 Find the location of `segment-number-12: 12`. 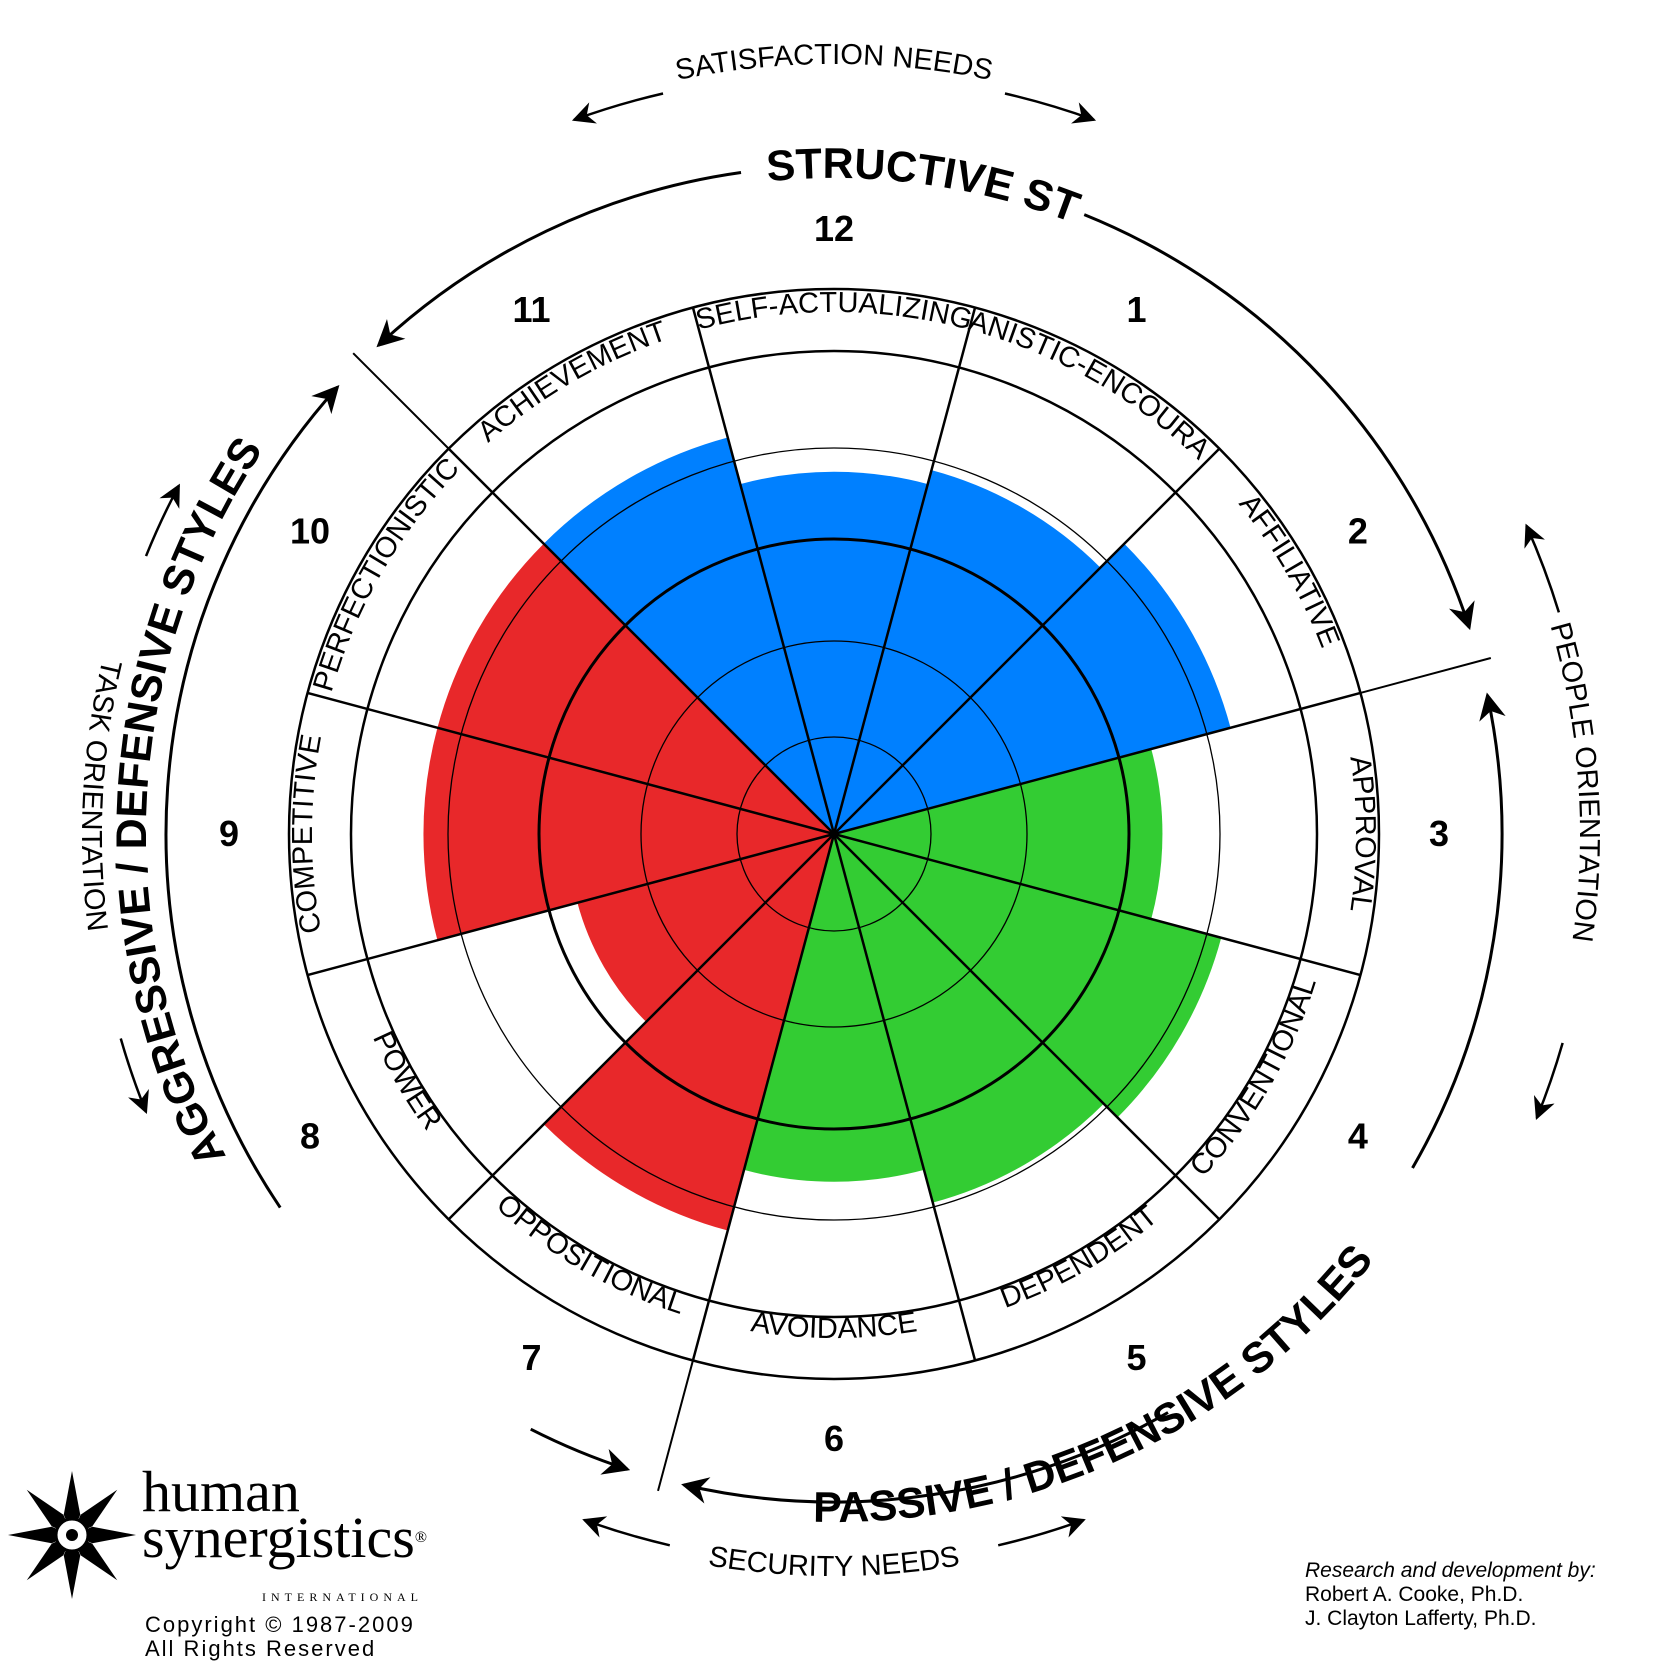

segment-number-12: 12 is located at coordinates (834, 228).